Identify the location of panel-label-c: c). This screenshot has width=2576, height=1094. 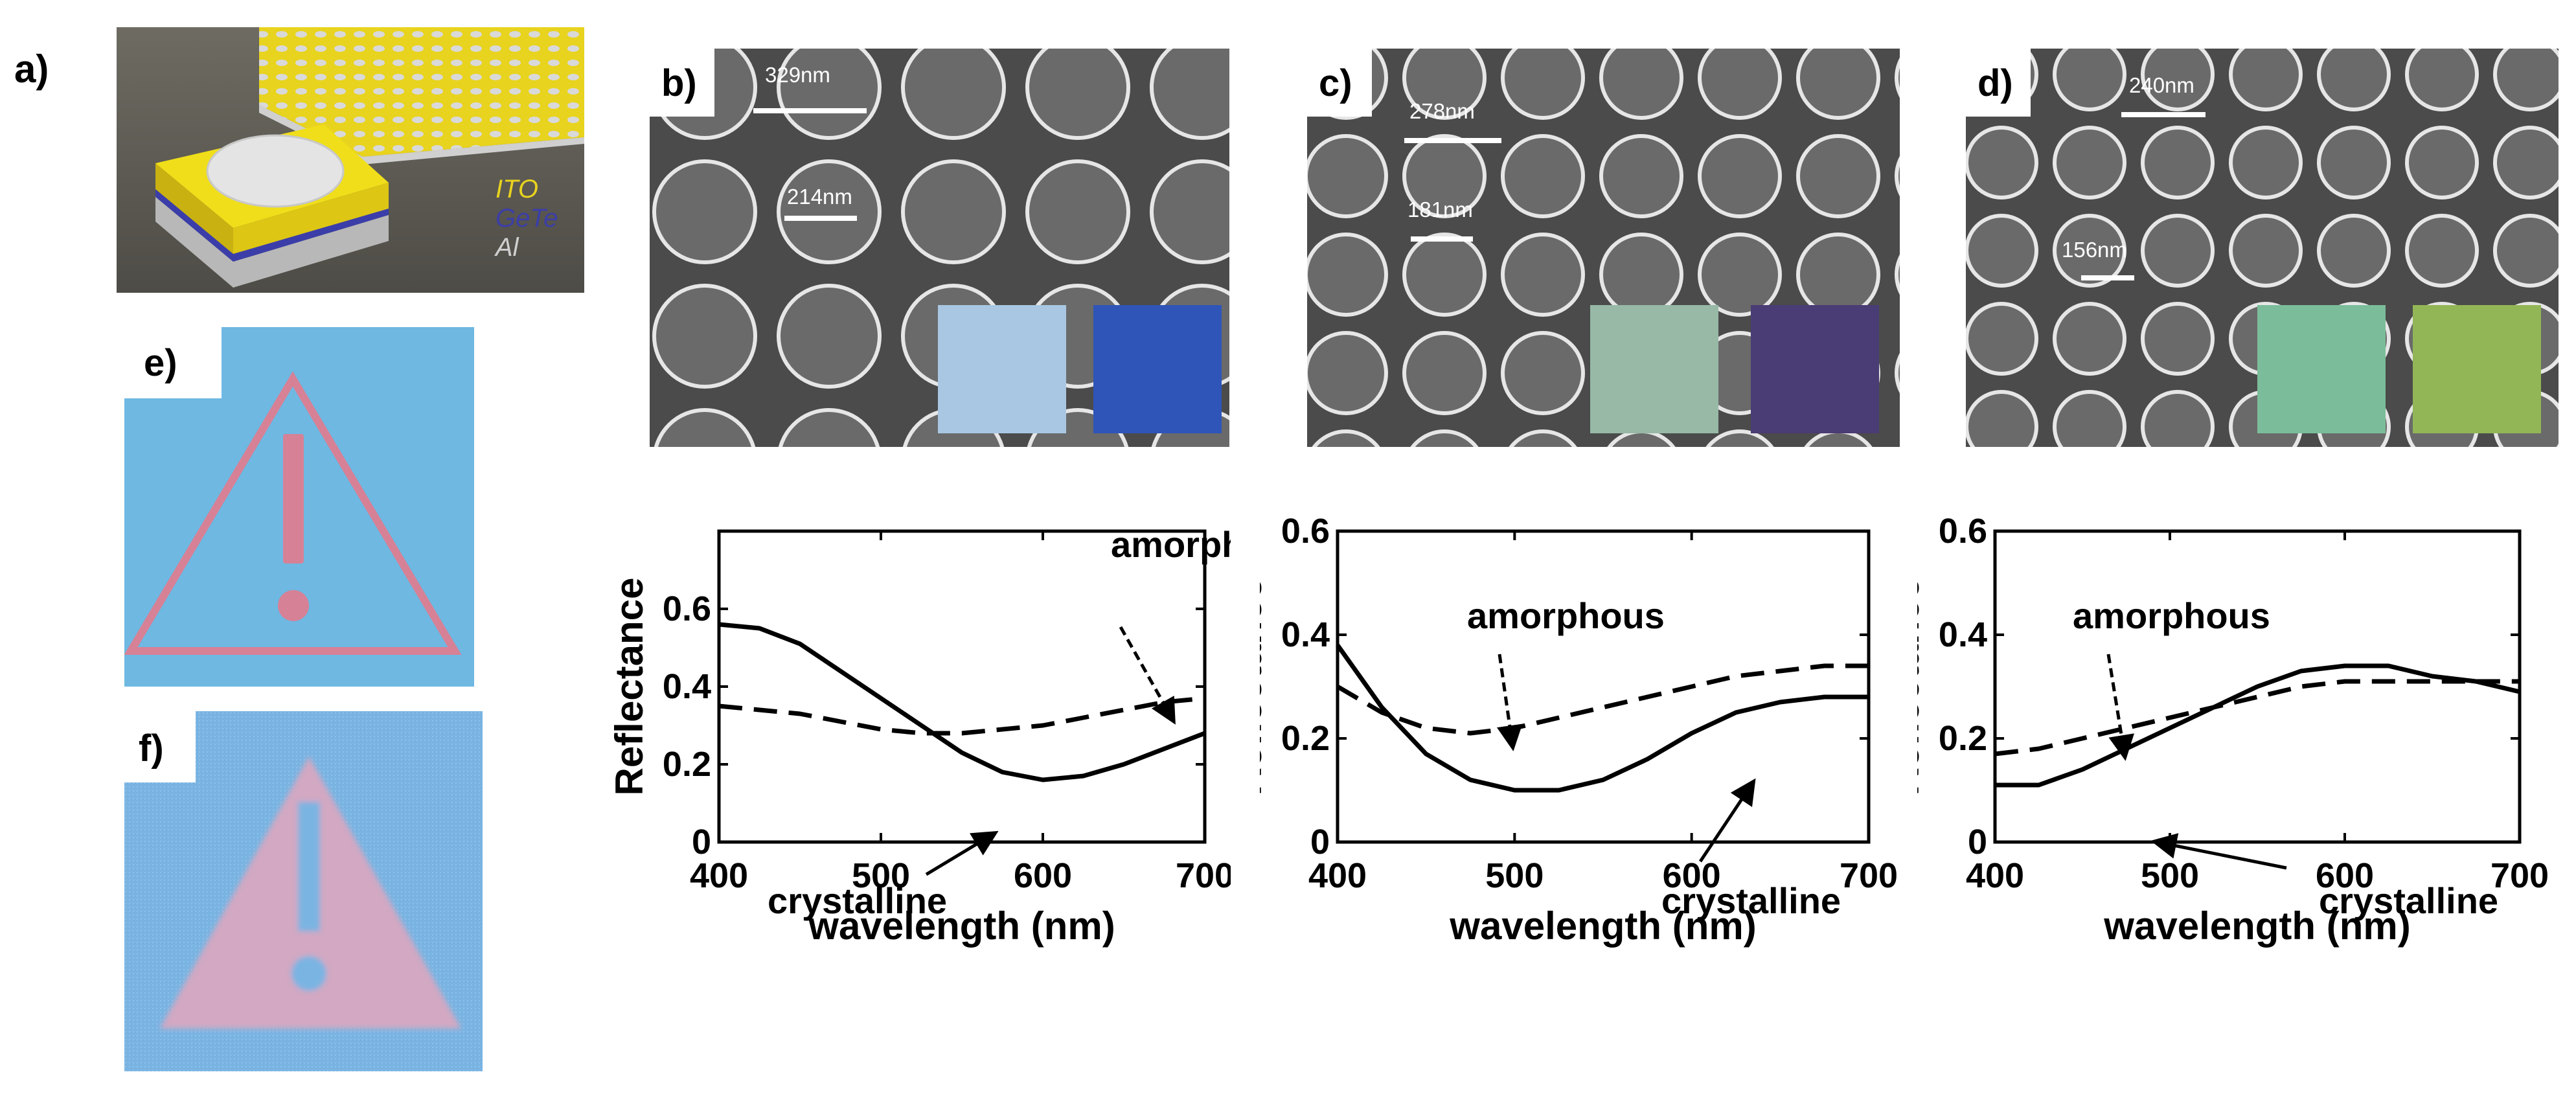
(1336, 83).